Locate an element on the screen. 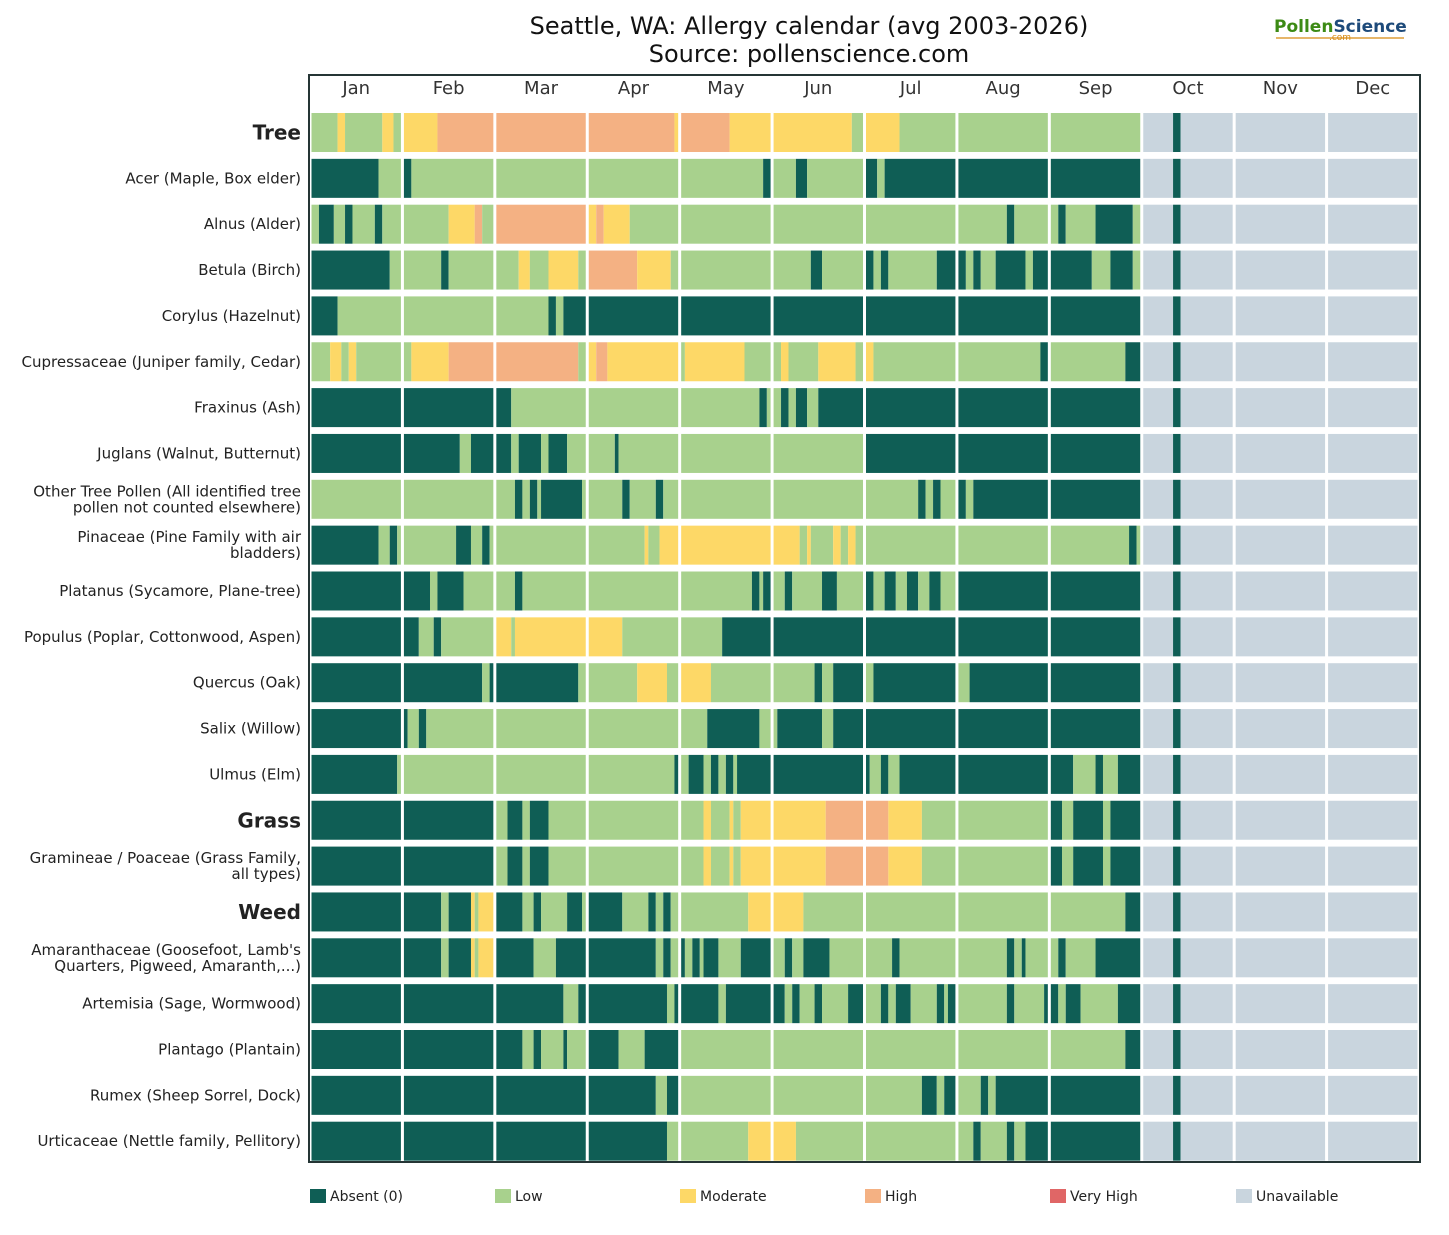  cell-cupressaceae-juniper-family-cedar-jun is located at coordinates (803, 362).